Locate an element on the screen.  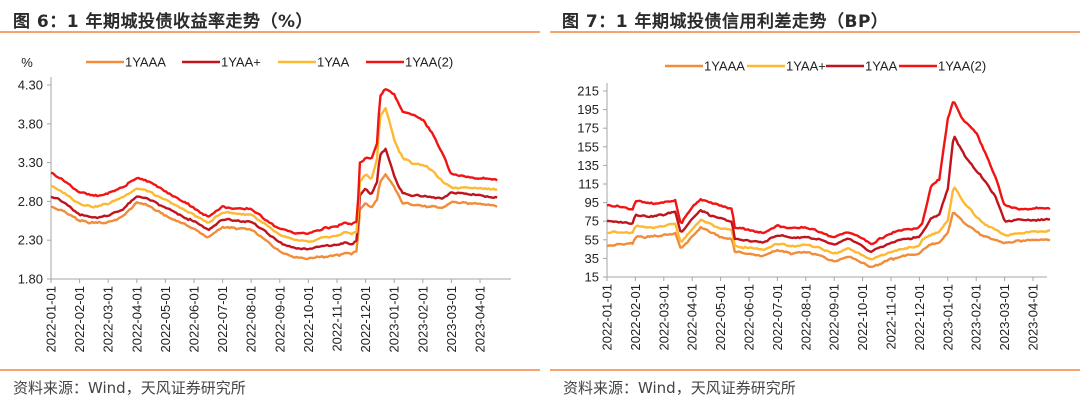
y-tick-label: 115 is located at coordinates (588, 184).